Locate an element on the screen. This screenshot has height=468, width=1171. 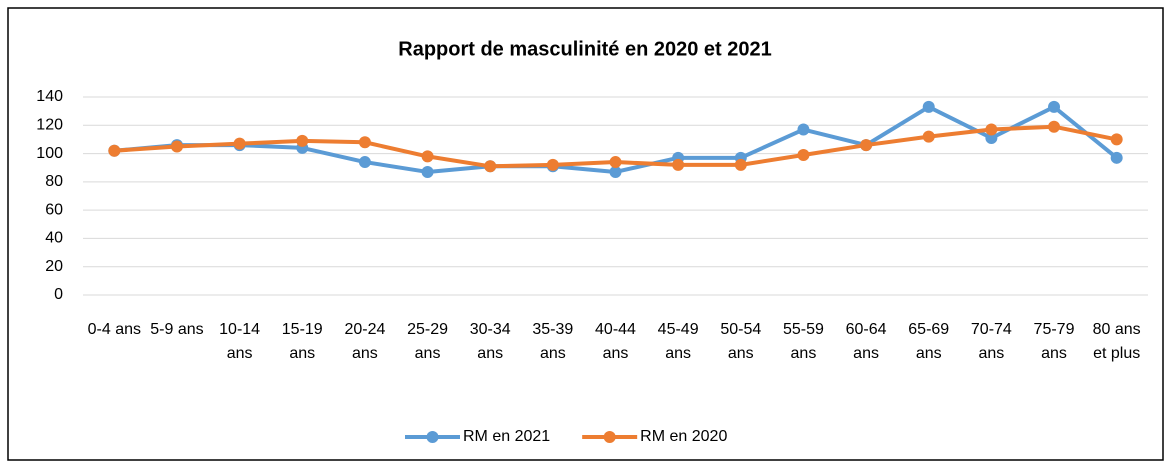
y-tick-label: 60 is located at coordinates (54, 209).